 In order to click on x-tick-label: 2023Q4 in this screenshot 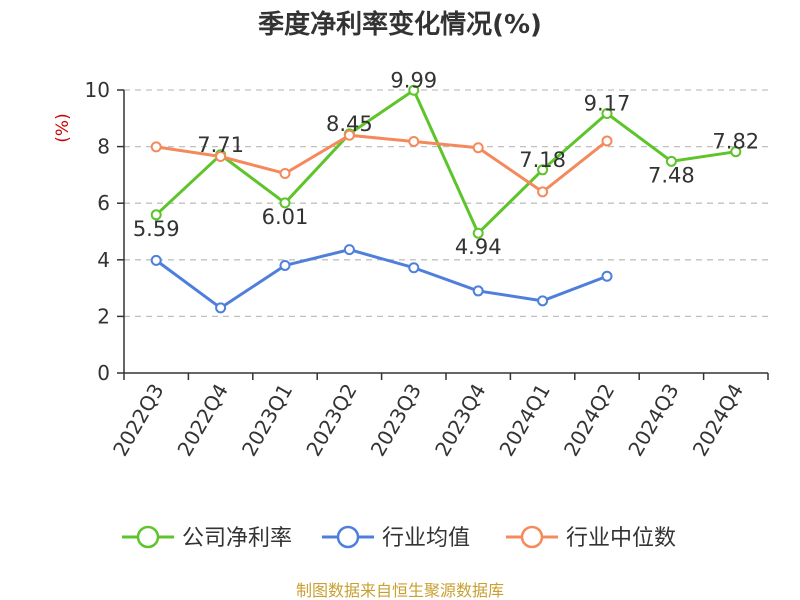, I will do `click(460, 420)`.